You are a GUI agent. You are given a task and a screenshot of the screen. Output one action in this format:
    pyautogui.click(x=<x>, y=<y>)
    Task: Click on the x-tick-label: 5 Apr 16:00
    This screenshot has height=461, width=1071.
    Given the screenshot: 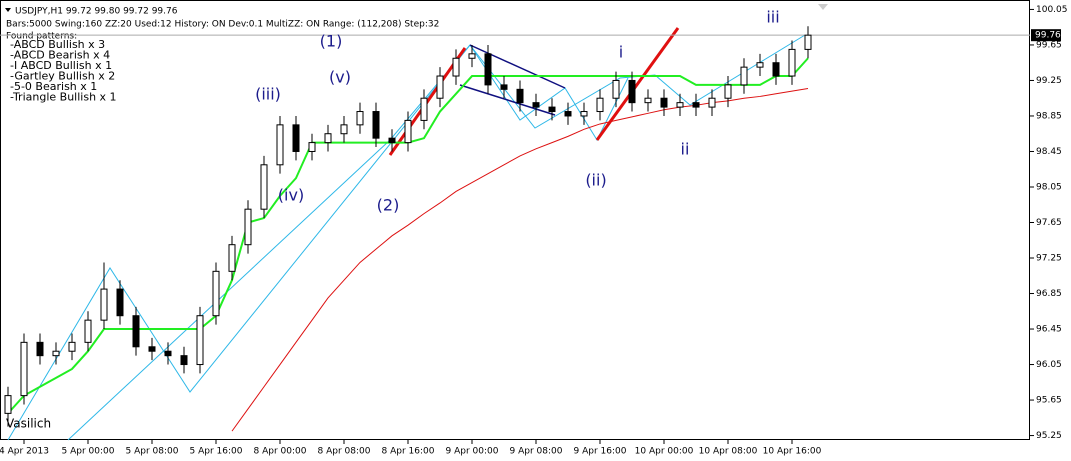 What is the action you would take?
    pyautogui.click(x=216, y=452)
    